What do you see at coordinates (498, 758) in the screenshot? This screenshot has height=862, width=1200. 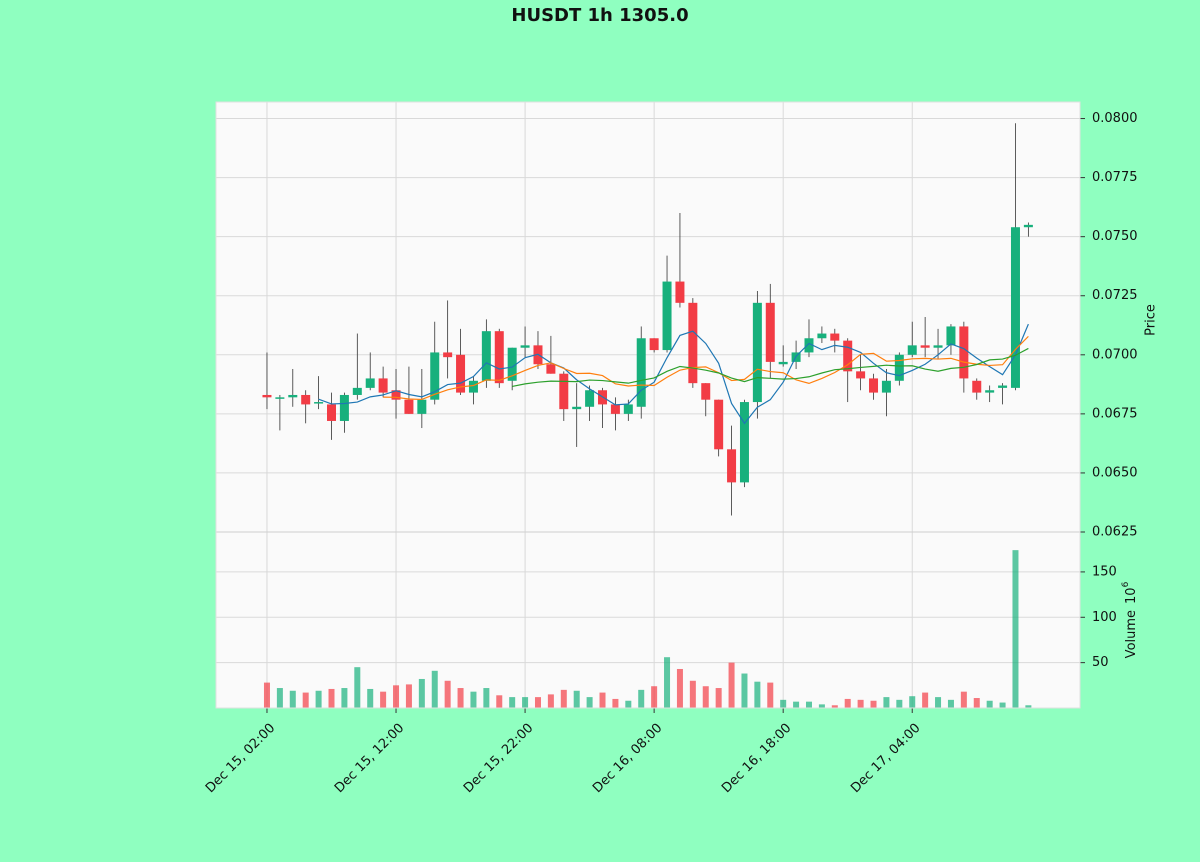 I see `x-tick-label: Dec 15, 22:00` at bounding box center [498, 758].